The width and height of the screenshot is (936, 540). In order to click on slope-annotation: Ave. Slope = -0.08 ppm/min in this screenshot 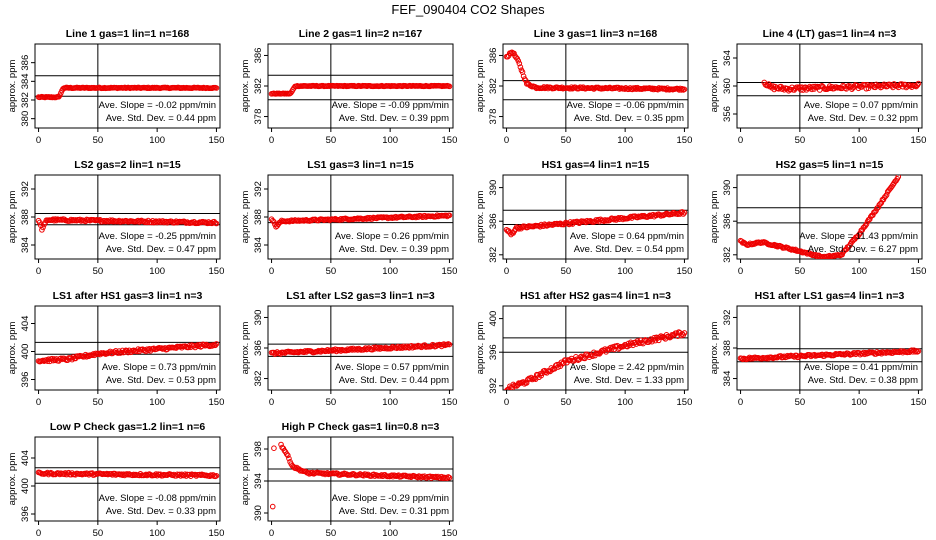, I will do `click(157, 498)`.